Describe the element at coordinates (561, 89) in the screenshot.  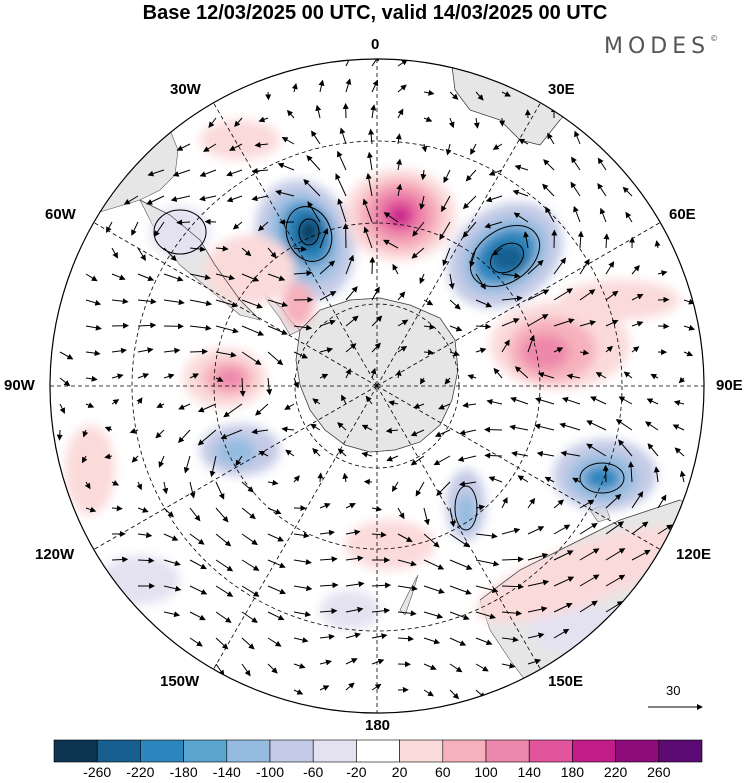
I see `lon-label-30e: 30E` at that location.